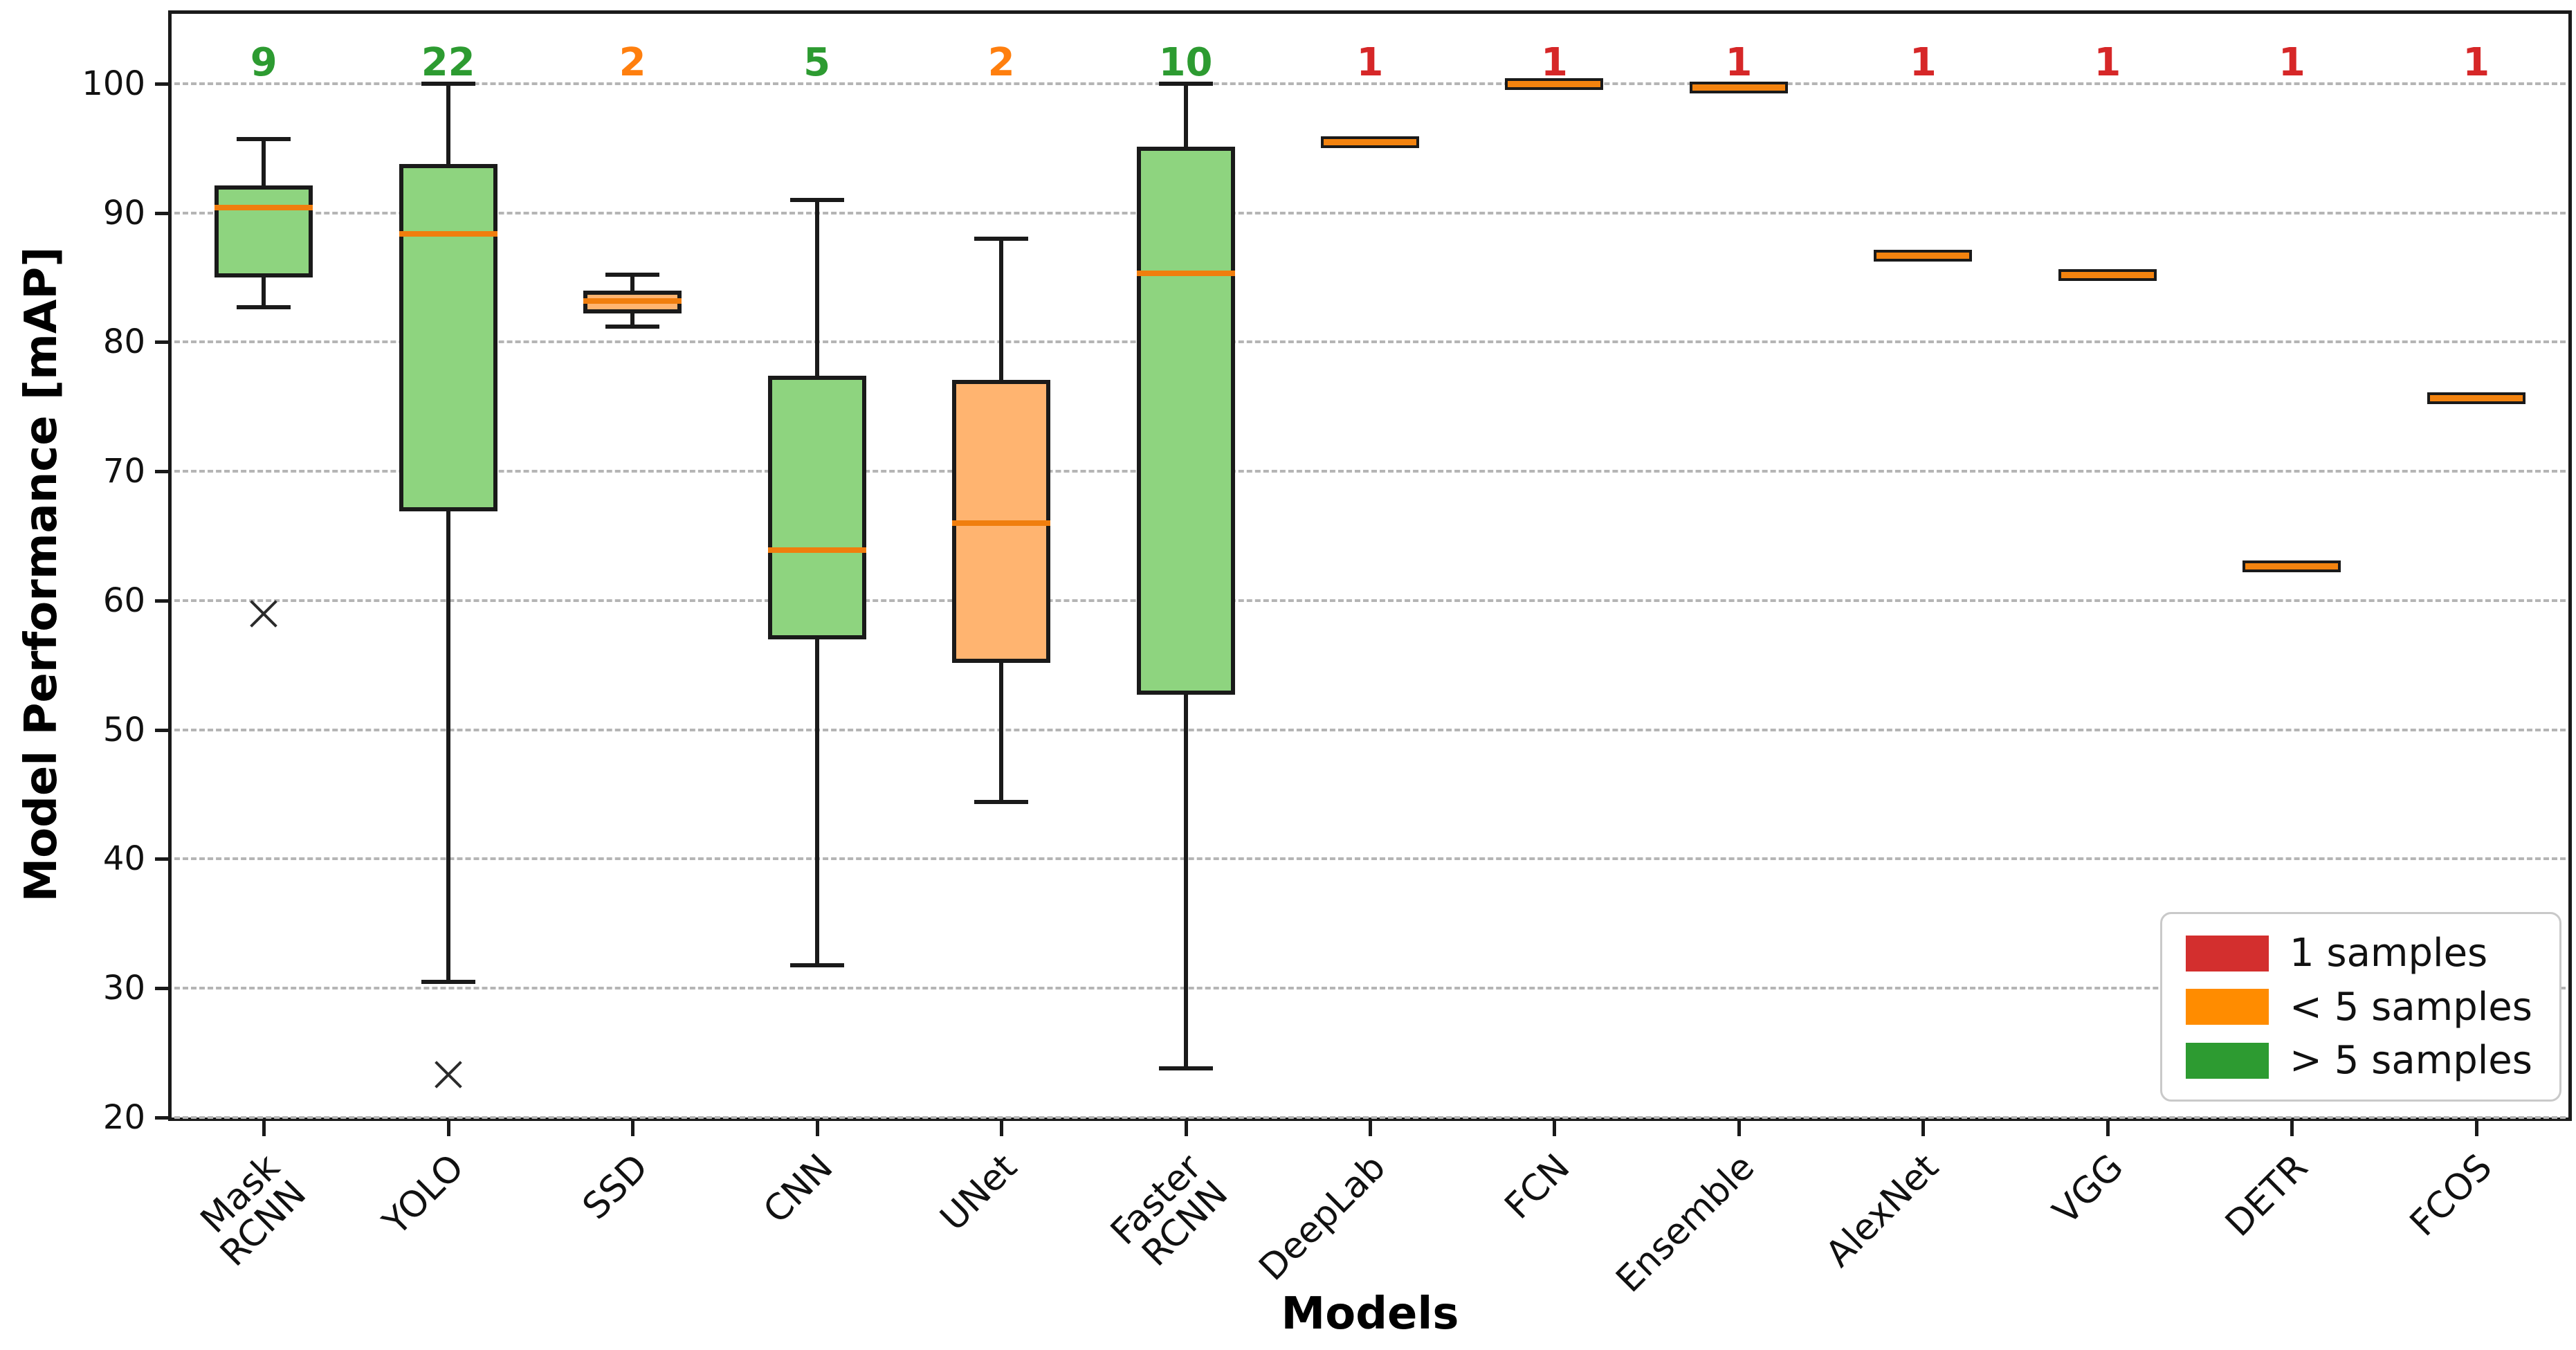  What do you see at coordinates (124, 1117) in the screenshot?
I see `y-tick-label: 20` at bounding box center [124, 1117].